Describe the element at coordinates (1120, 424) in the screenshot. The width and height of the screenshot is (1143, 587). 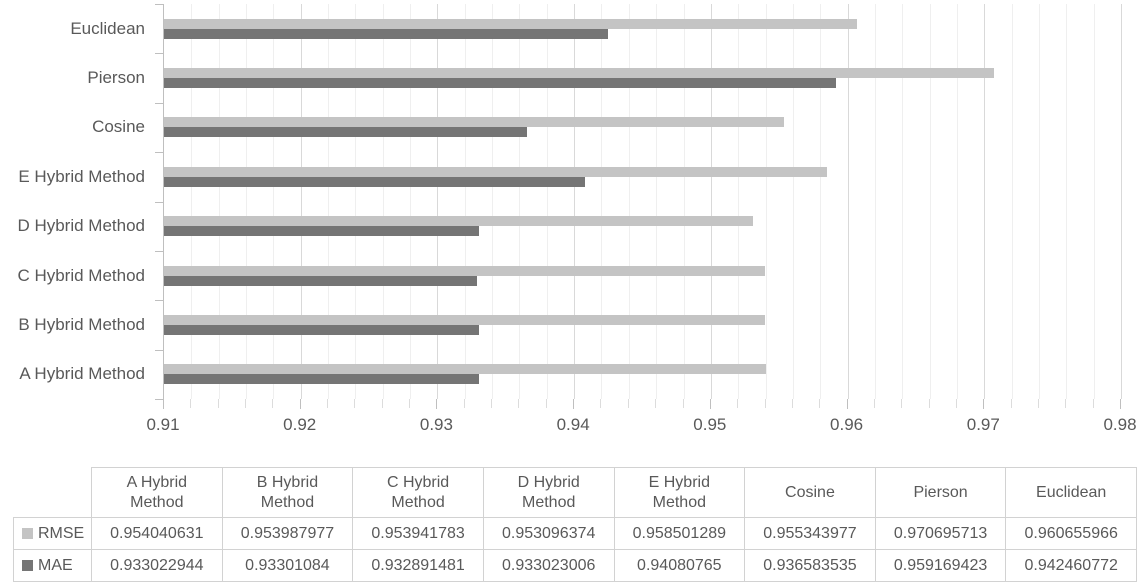
I see `value-axis-tick-label: 0.98` at that location.